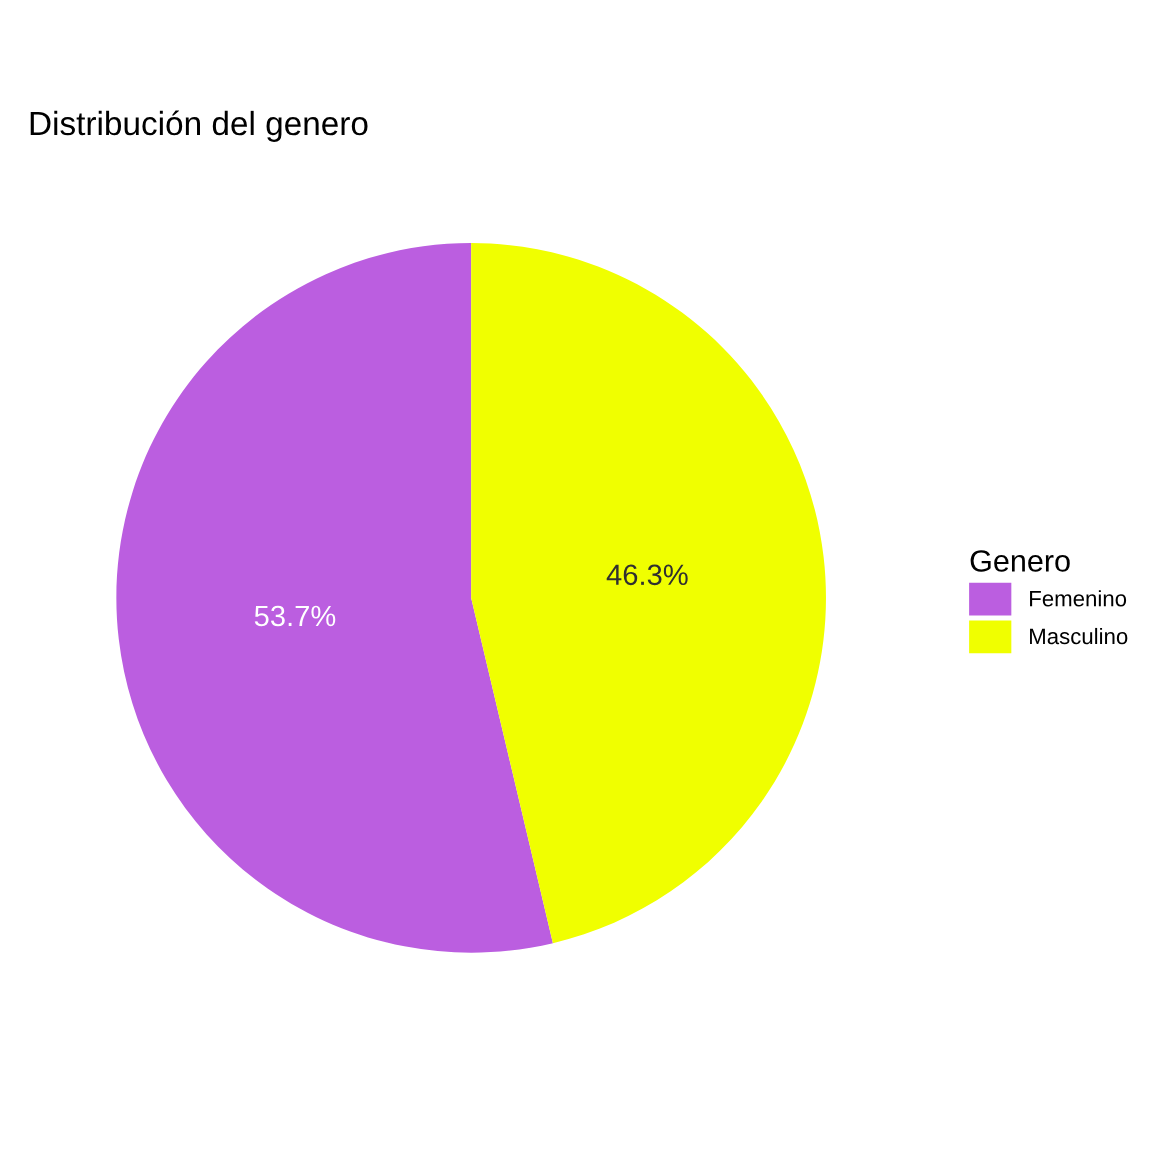  Describe the element at coordinates (647, 575) in the screenshot. I see `data-label: 46.3%` at that location.